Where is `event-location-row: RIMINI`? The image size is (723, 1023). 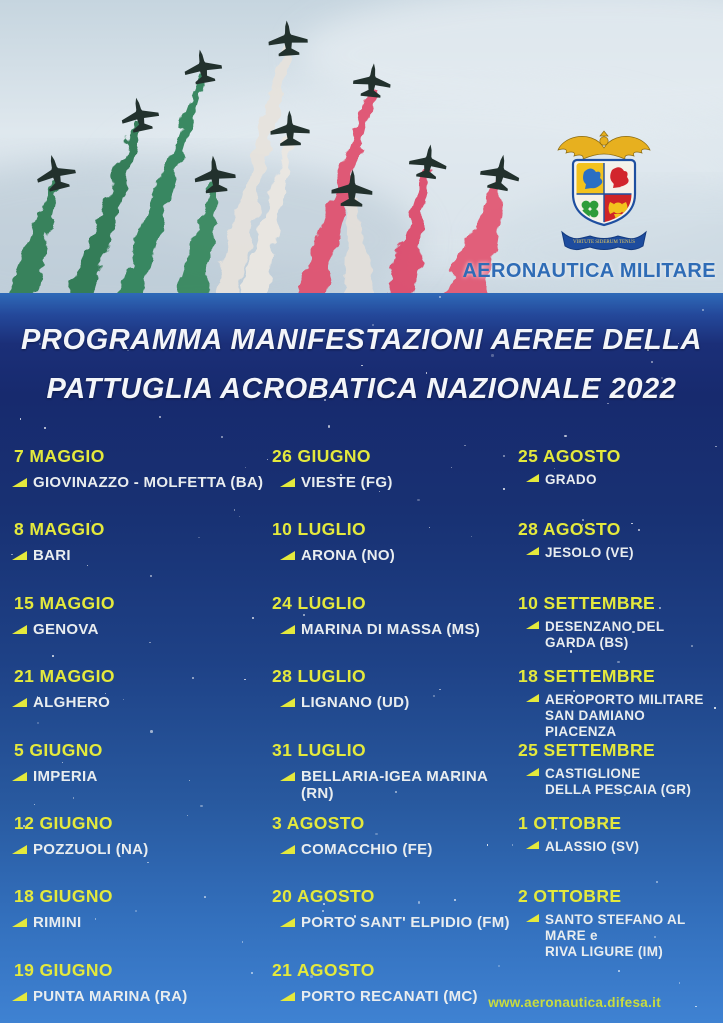 event-location-row: RIMINI is located at coordinates (138, 922).